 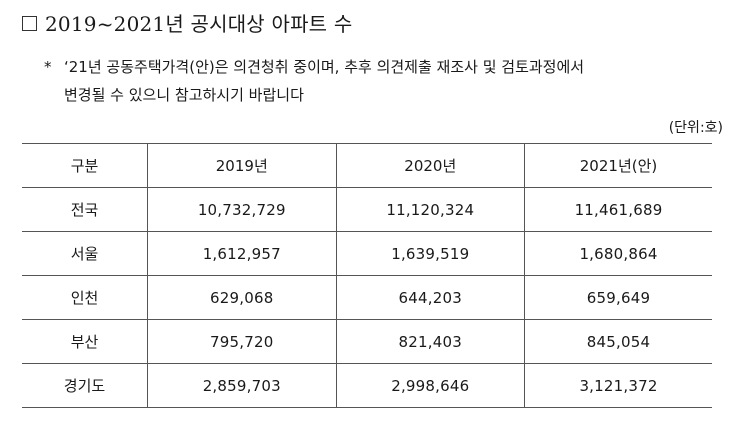 I want to click on cell-value: 3,121,372, so click(x=618, y=385).